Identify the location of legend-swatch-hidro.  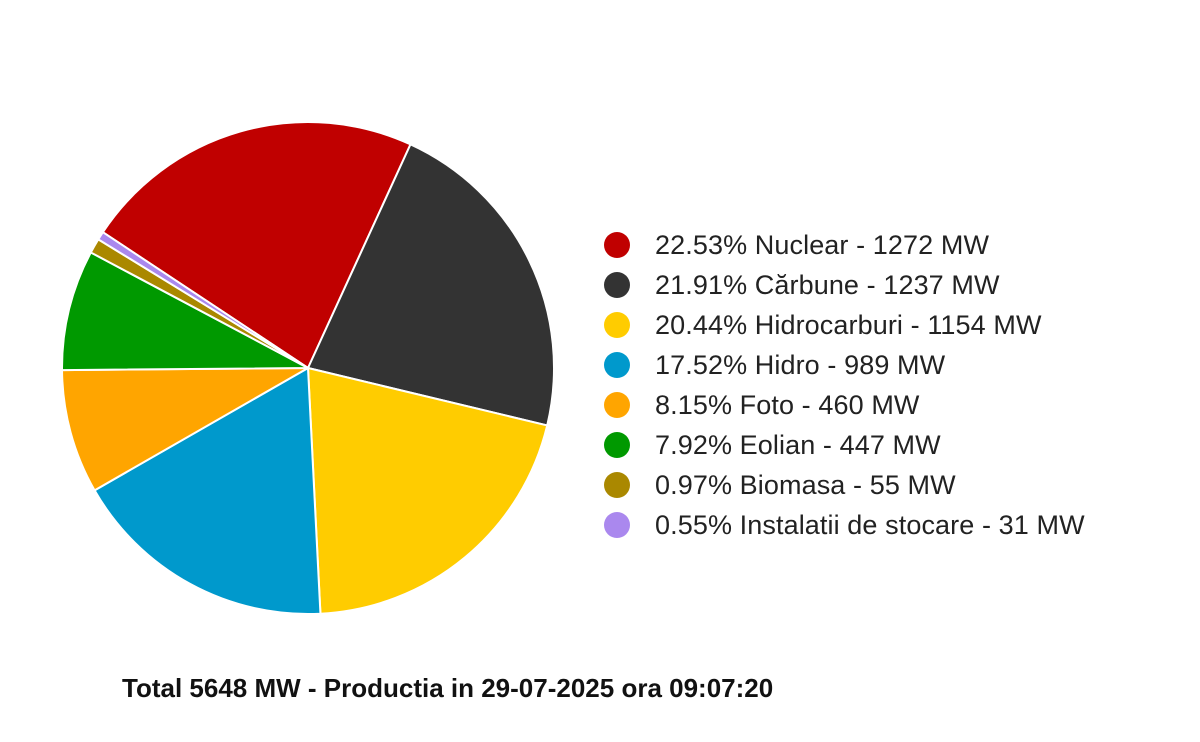
(617, 365).